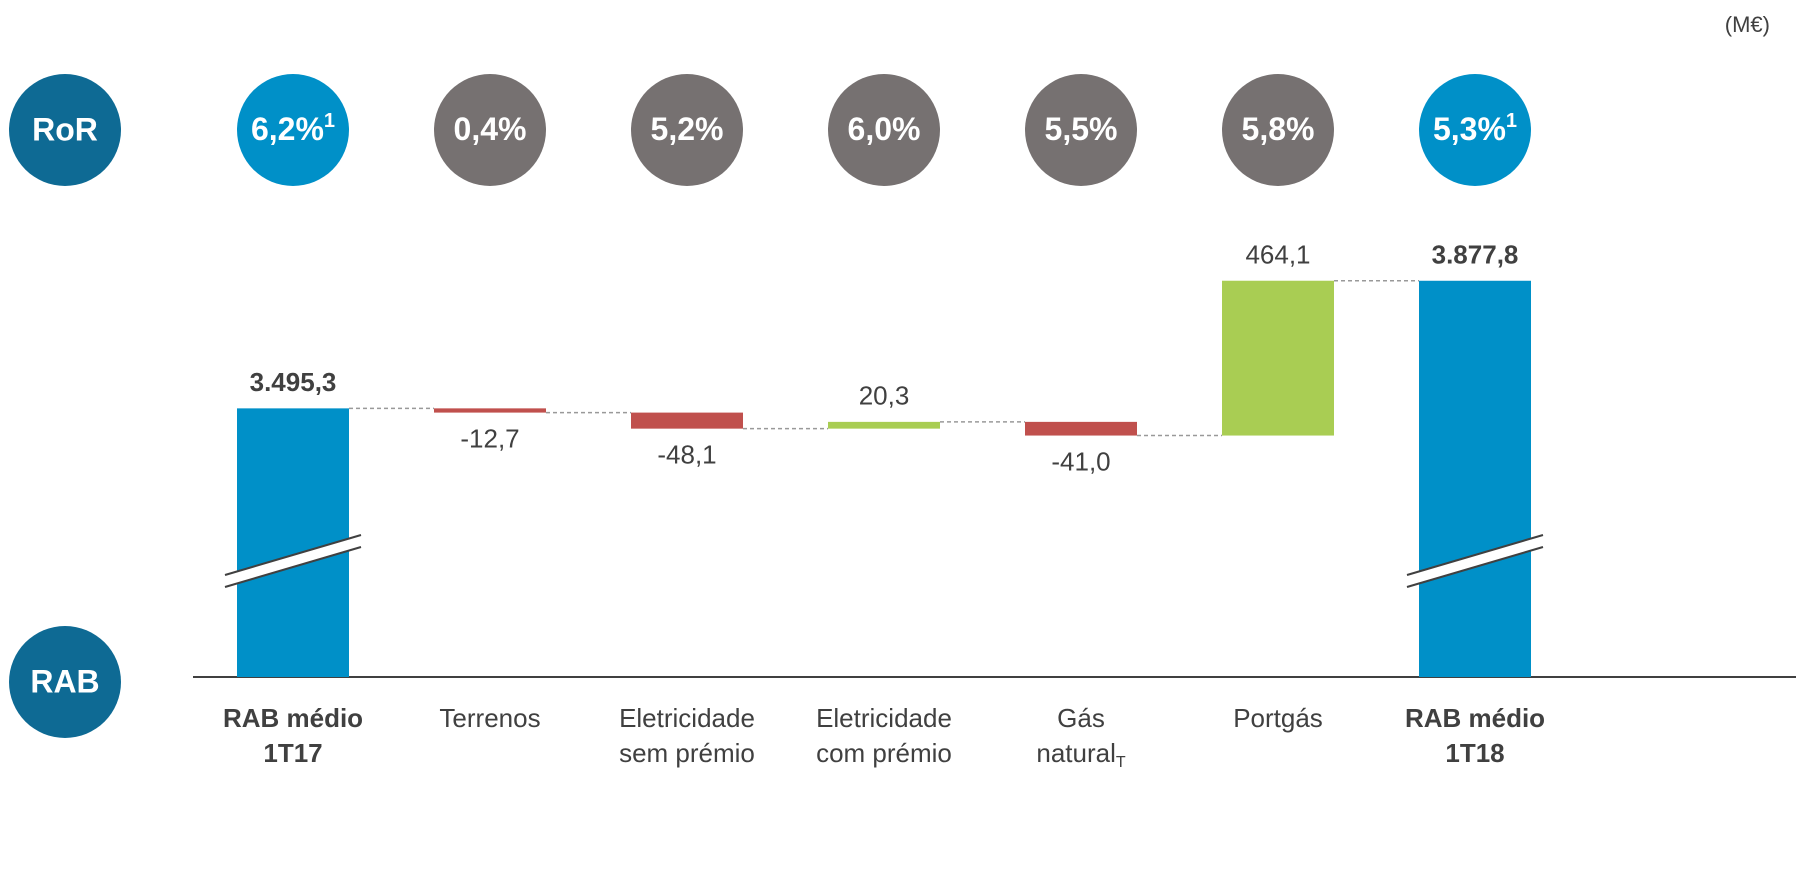  I want to click on ror-value: 5,2%, so click(687, 129).